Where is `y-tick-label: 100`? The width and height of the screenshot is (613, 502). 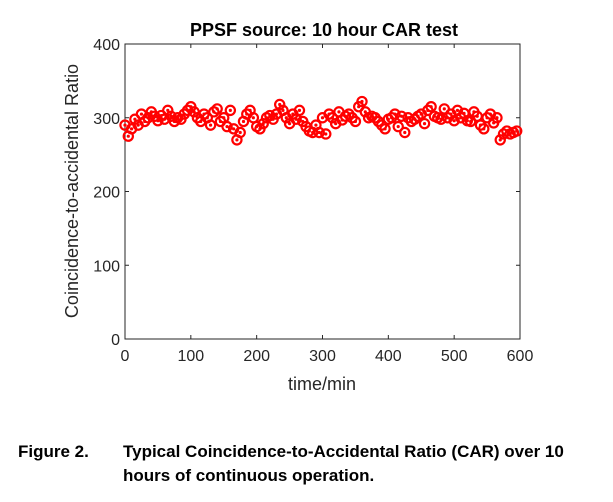
y-tick-label: 100 is located at coordinates (106, 266).